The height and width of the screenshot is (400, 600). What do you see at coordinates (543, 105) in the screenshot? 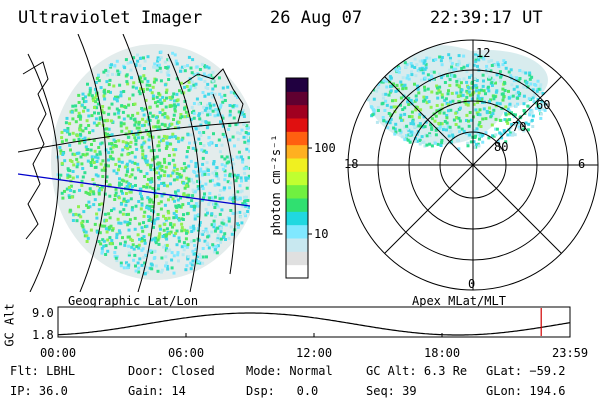
I see `mlat-label-60: 60` at bounding box center [543, 105].